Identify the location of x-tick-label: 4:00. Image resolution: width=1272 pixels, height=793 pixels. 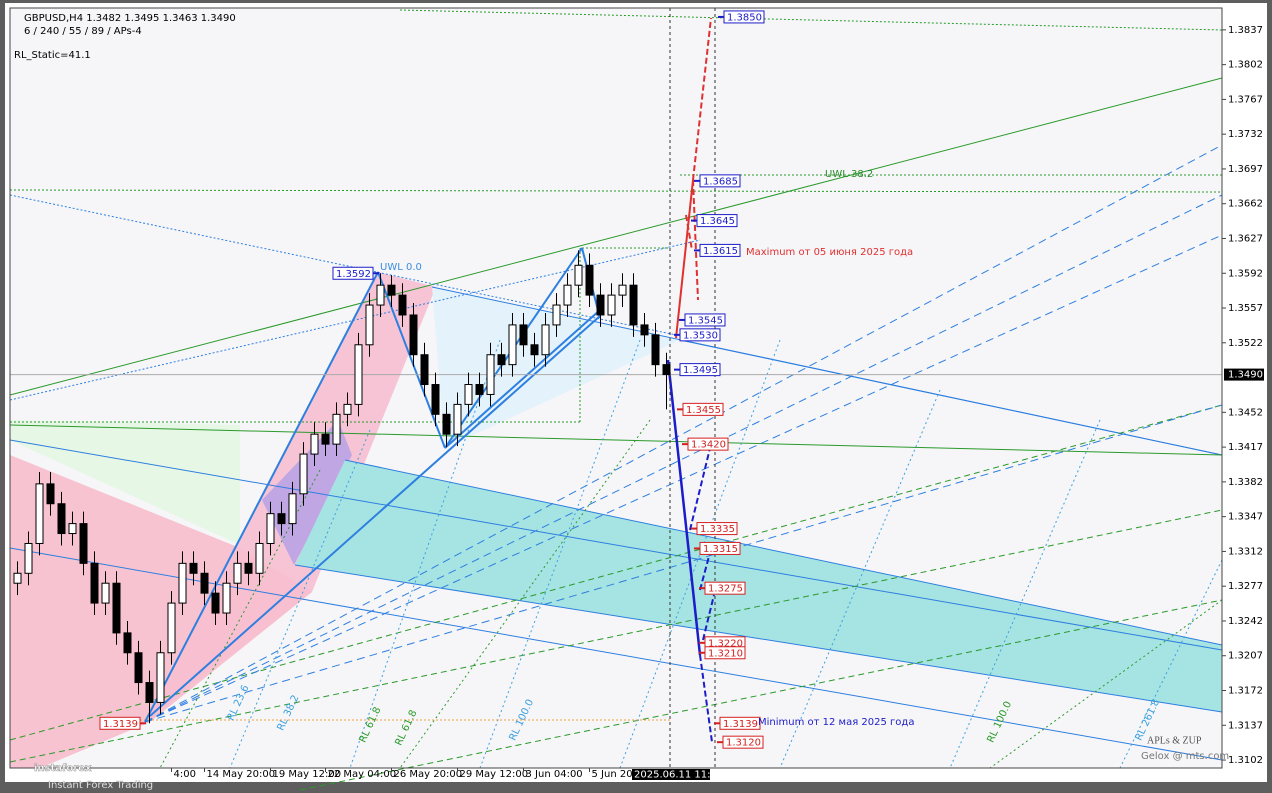
(185, 774).